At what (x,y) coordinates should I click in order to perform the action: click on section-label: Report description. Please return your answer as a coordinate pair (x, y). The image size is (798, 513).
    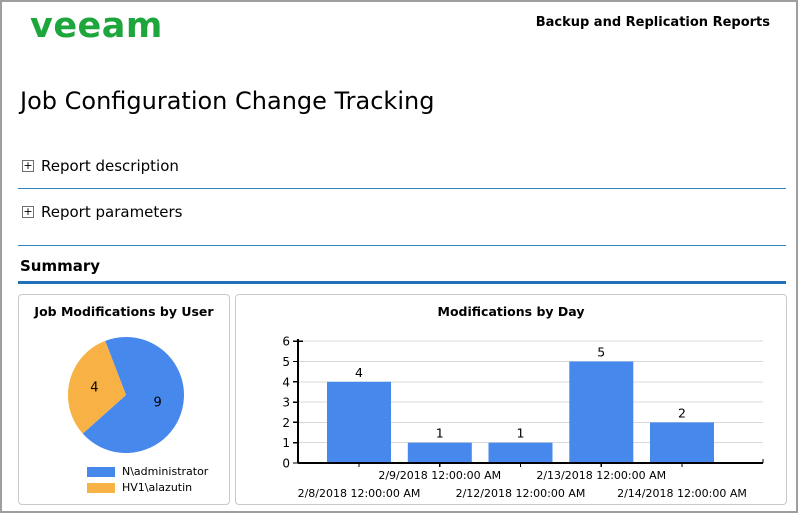
    Looking at the image, I should click on (110, 166).